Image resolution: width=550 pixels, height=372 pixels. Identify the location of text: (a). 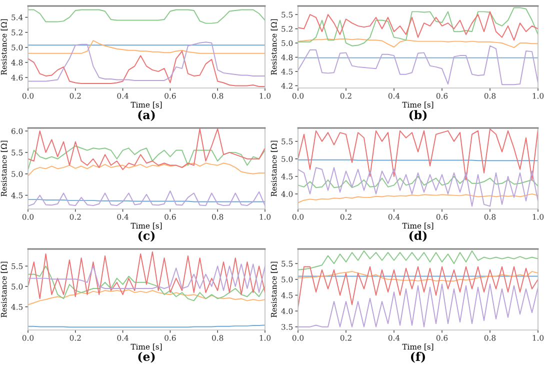
(146, 115).